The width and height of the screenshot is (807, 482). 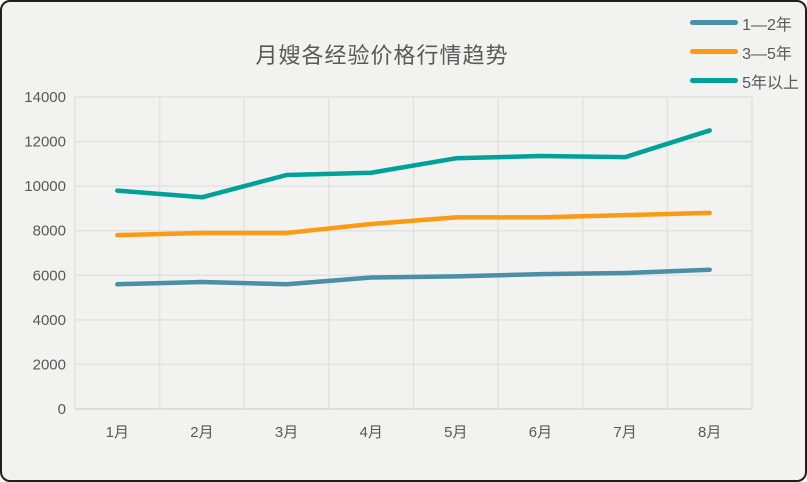 I want to click on chart-title: 月嫂各经验价格行情趋势, so click(x=382, y=55).